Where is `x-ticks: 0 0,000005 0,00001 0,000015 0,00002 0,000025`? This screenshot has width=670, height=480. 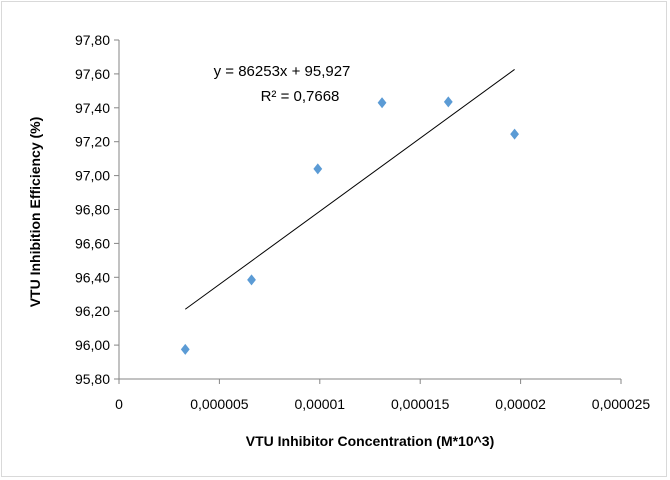
x-ticks: 0 0,000005 0,00001 0,000015 0,00002 0,000025 is located at coordinates (382, 395).